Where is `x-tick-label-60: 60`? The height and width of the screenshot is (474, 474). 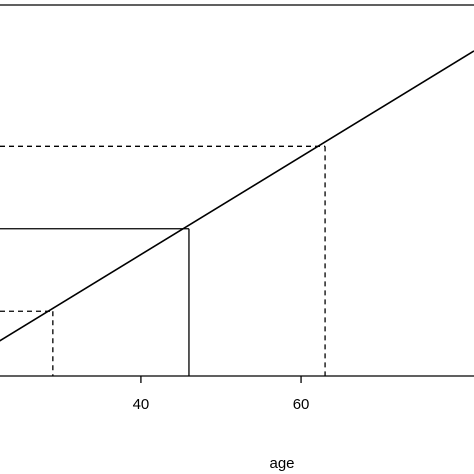
x-tick-label-60: 60 is located at coordinates (301, 404).